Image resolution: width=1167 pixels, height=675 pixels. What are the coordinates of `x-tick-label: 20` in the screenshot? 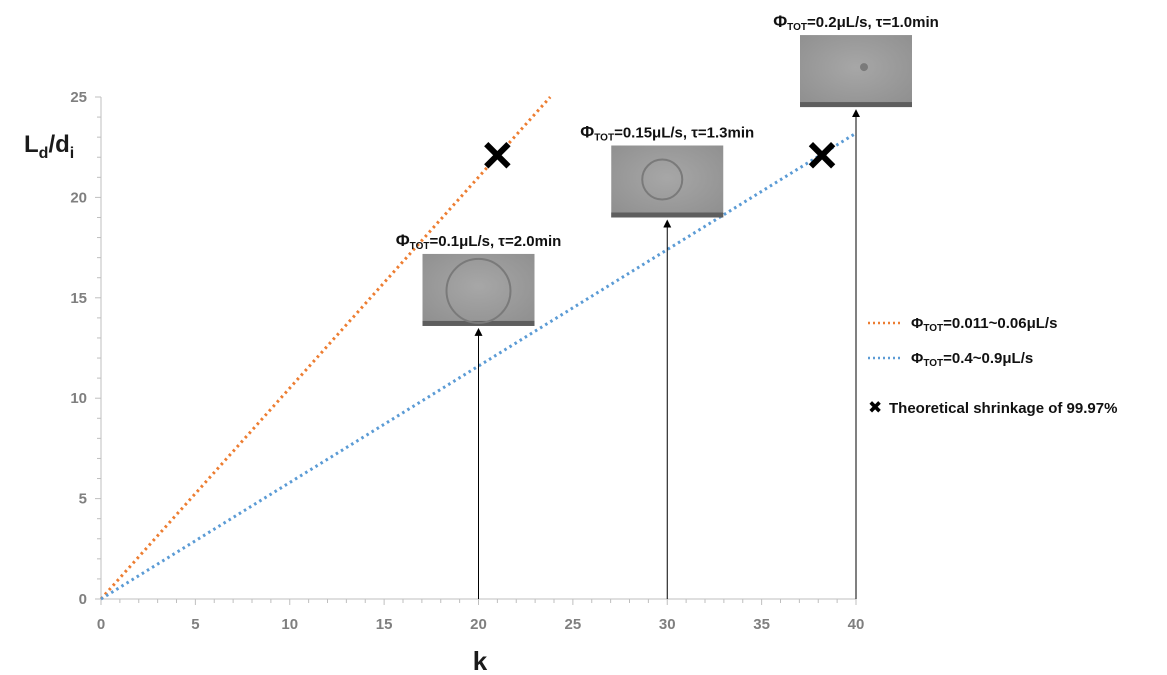 It's located at (478, 624).